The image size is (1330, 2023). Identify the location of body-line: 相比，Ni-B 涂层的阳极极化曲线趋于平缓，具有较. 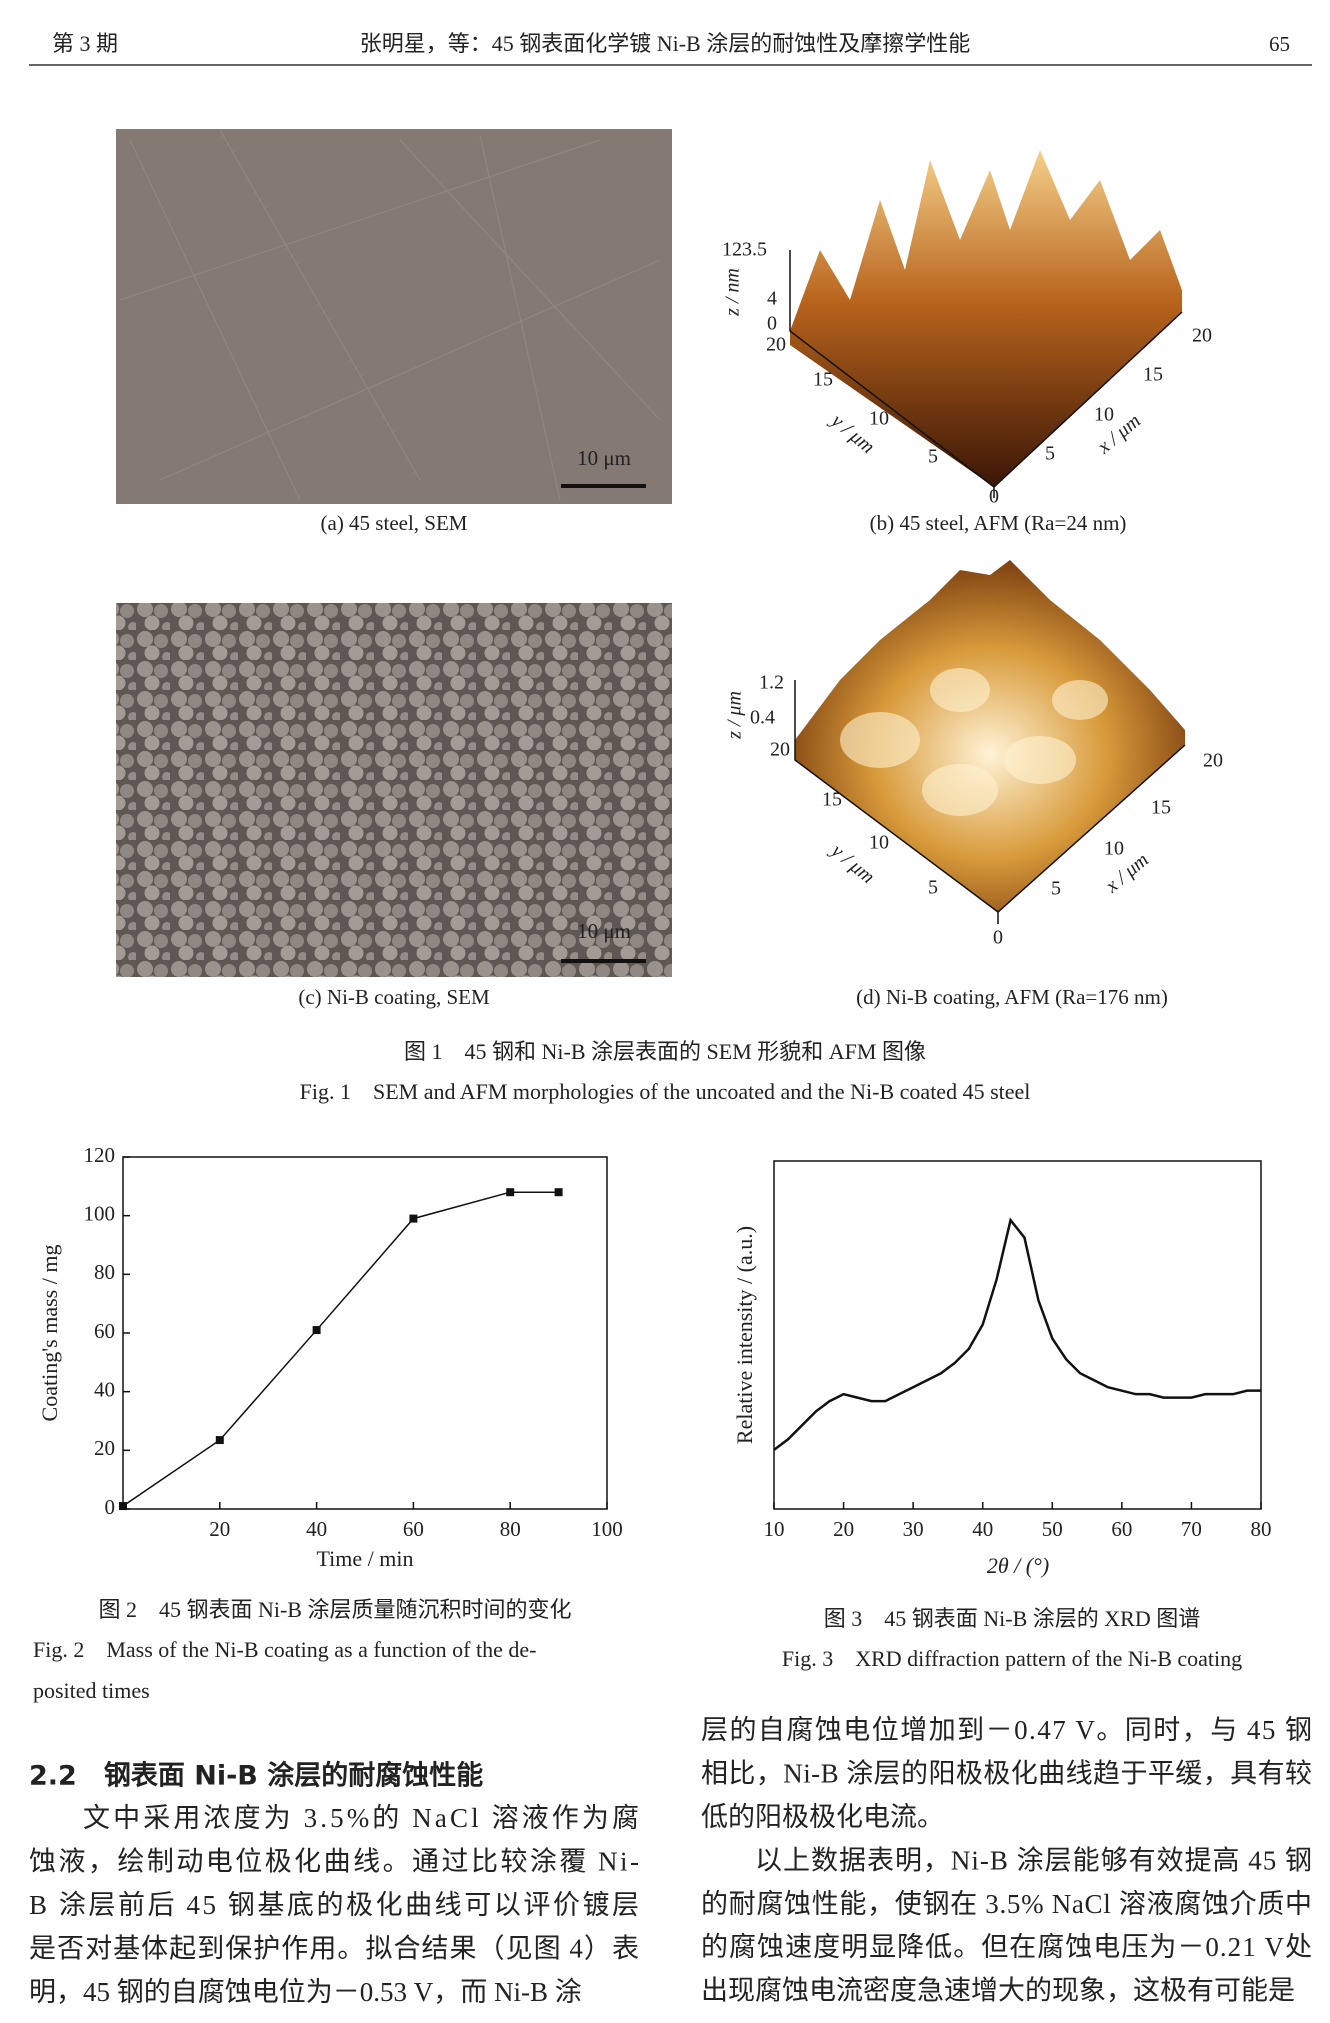
(1006, 1774).